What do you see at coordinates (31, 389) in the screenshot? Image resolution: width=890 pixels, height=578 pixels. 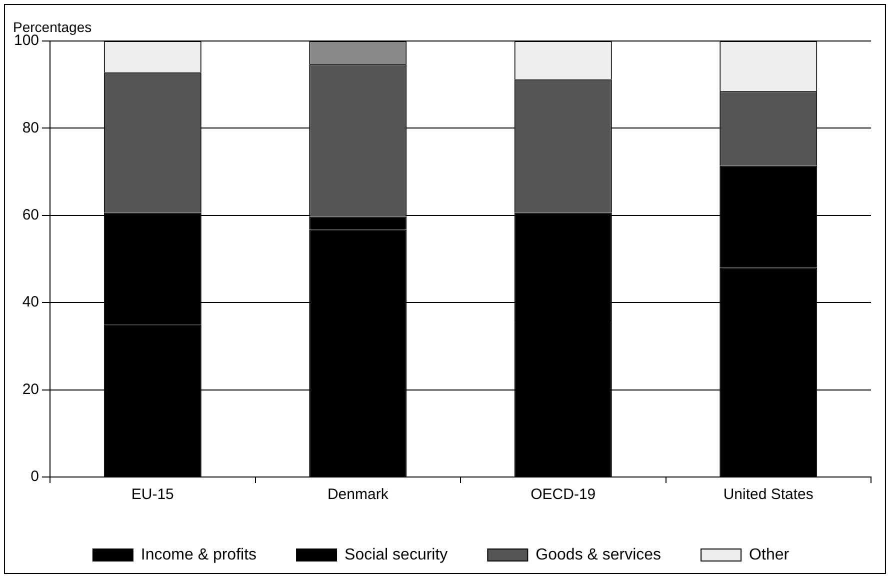 I see `y-tick-label: 20` at bounding box center [31, 389].